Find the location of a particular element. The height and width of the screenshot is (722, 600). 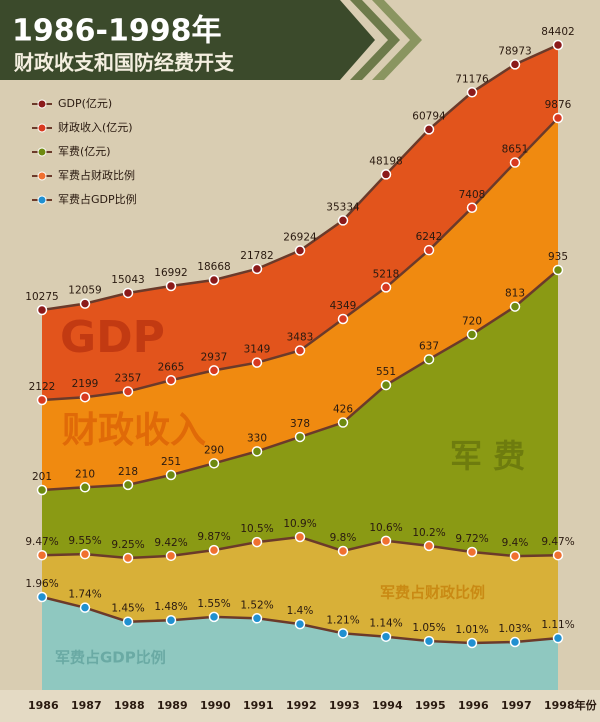

value-label: 9.87% is located at coordinates (213, 537).